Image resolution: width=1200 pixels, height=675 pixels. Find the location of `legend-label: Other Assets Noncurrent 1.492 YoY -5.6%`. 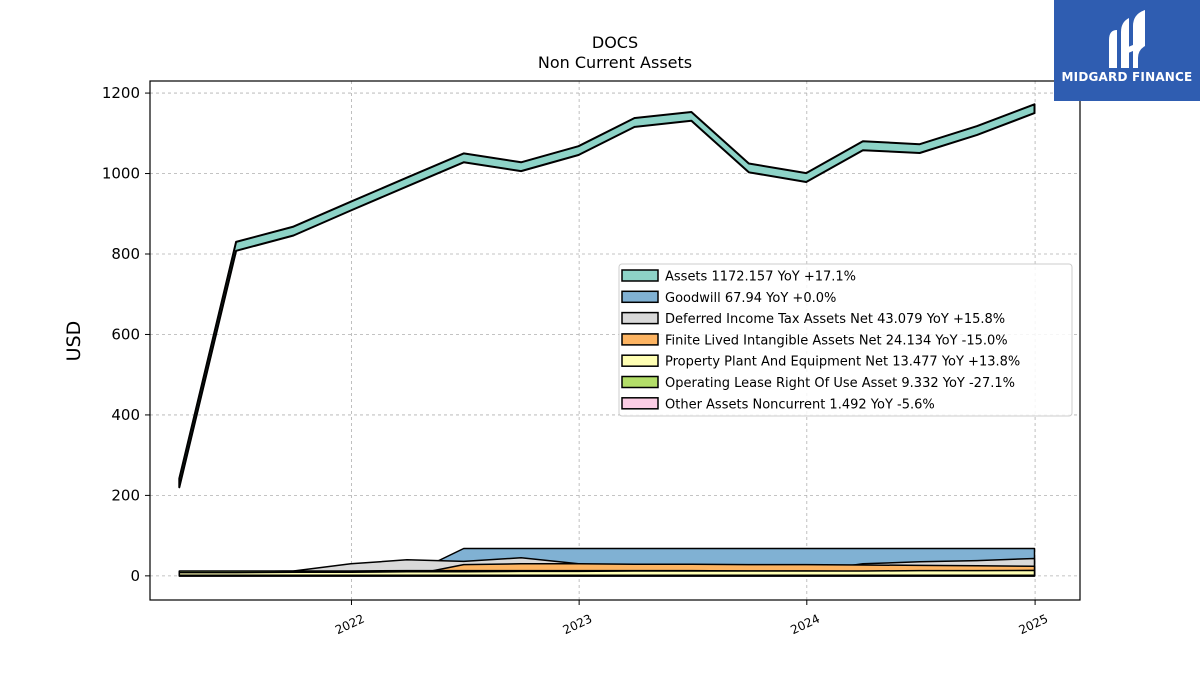

legend-label: Other Assets Noncurrent 1.492 YoY -5.6% is located at coordinates (800, 404).